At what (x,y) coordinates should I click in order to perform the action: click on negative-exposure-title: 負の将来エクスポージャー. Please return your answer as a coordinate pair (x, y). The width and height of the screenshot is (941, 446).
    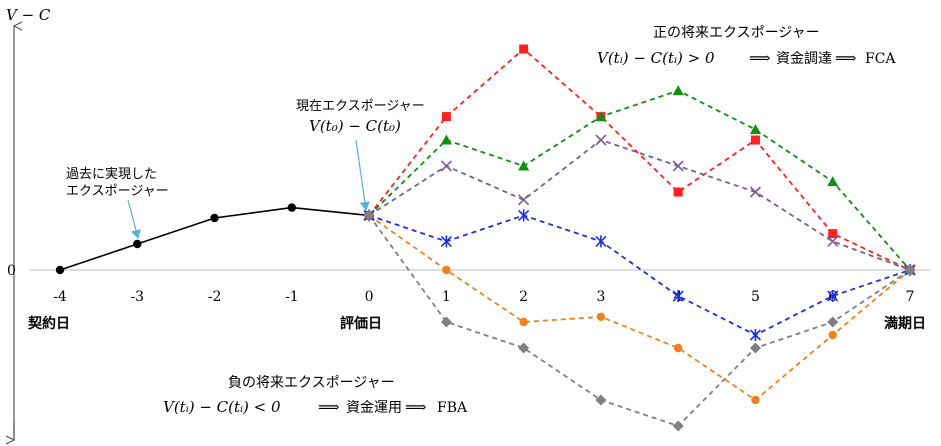
    Looking at the image, I should click on (311, 383).